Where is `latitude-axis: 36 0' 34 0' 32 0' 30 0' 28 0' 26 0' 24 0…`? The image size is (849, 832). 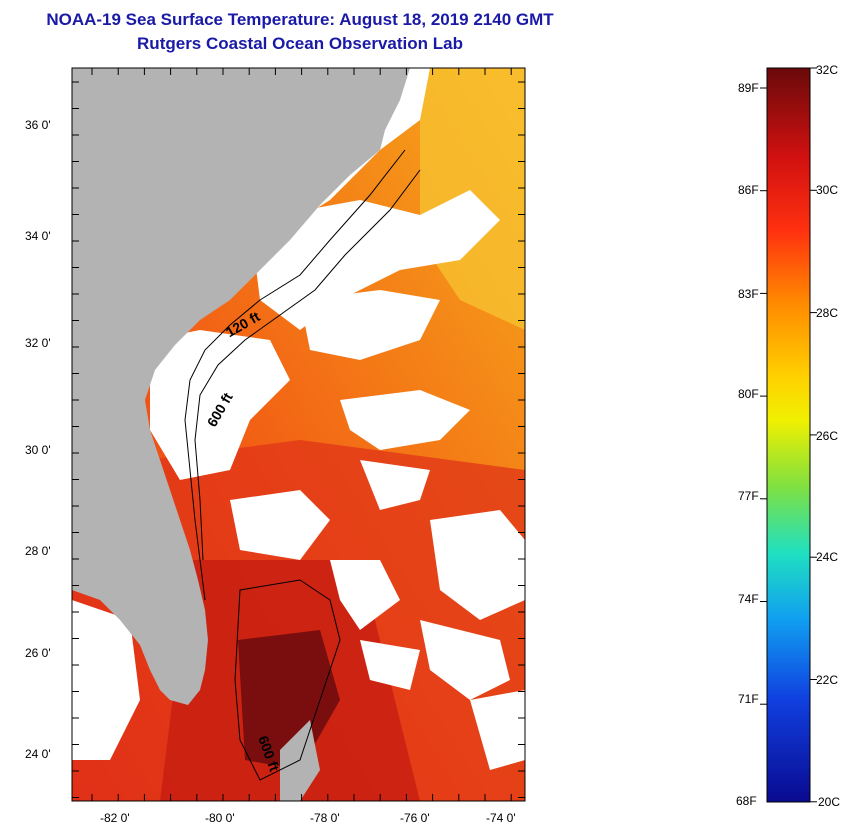
latitude-axis: 36 0' 34 0' 32 0' 30 0' 28 0' 26 0' 24 0… is located at coordinates (38, 439).